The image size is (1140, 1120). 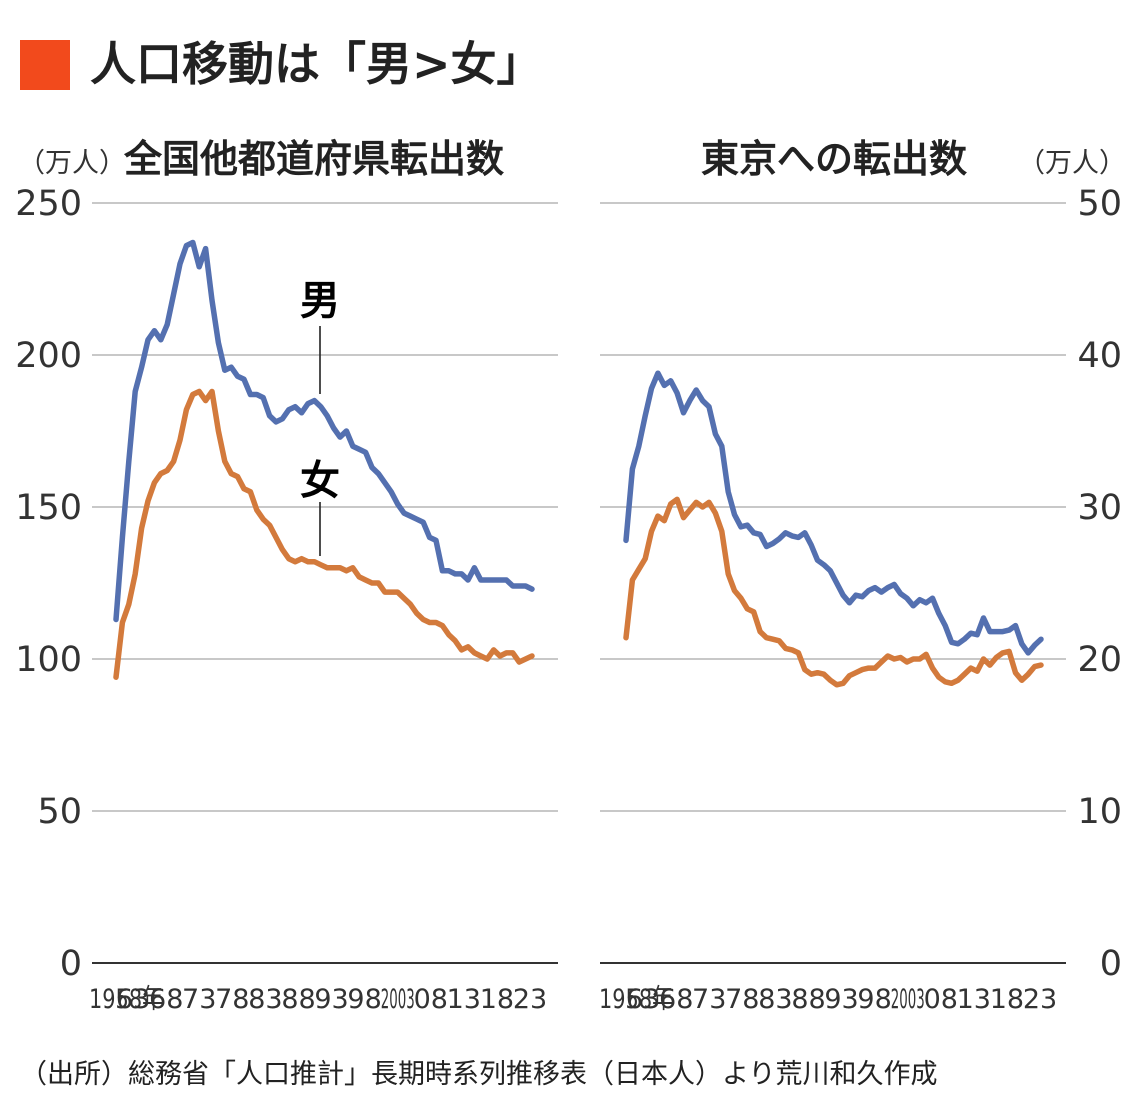 What do you see at coordinates (643, 999) in the screenshot?
I see `x-tick-label-right-1: 63` at bounding box center [643, 999].